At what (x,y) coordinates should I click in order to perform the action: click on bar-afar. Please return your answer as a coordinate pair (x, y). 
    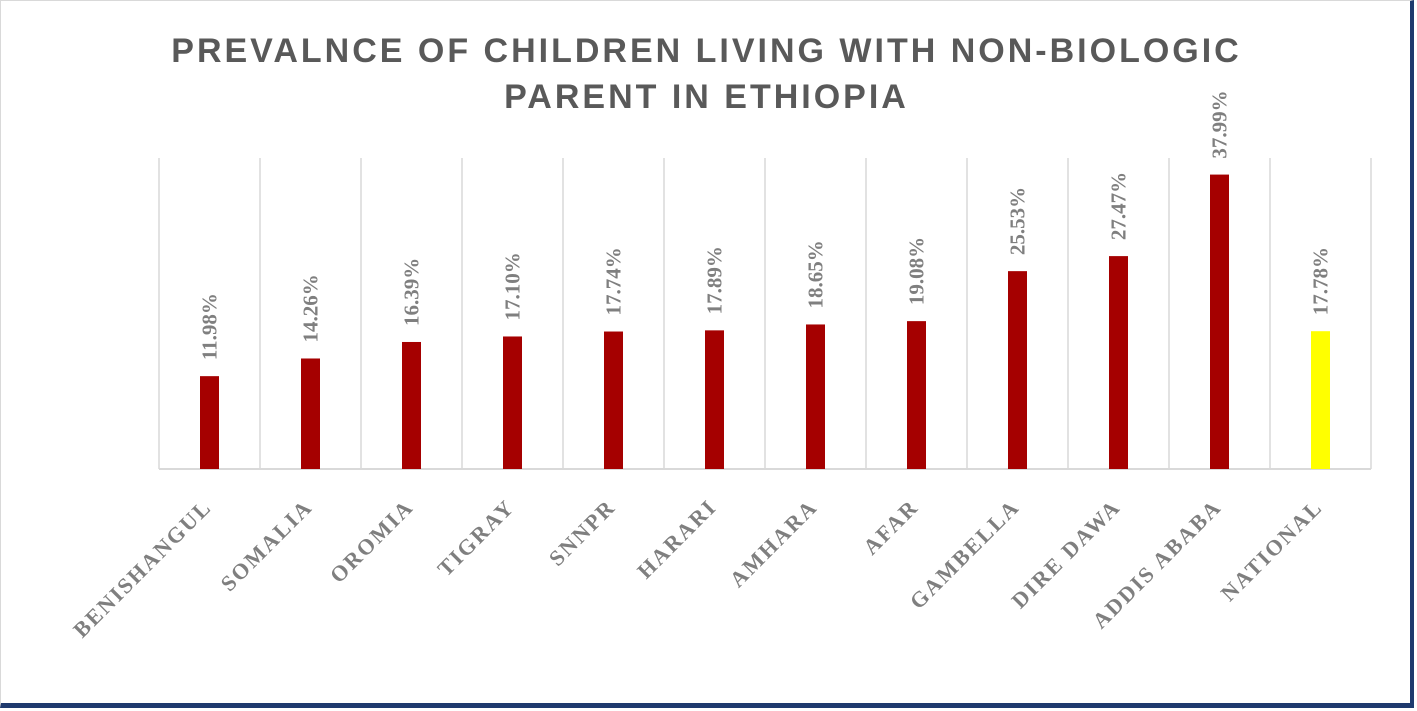
    Looking at the image, I should click on (916, 395).